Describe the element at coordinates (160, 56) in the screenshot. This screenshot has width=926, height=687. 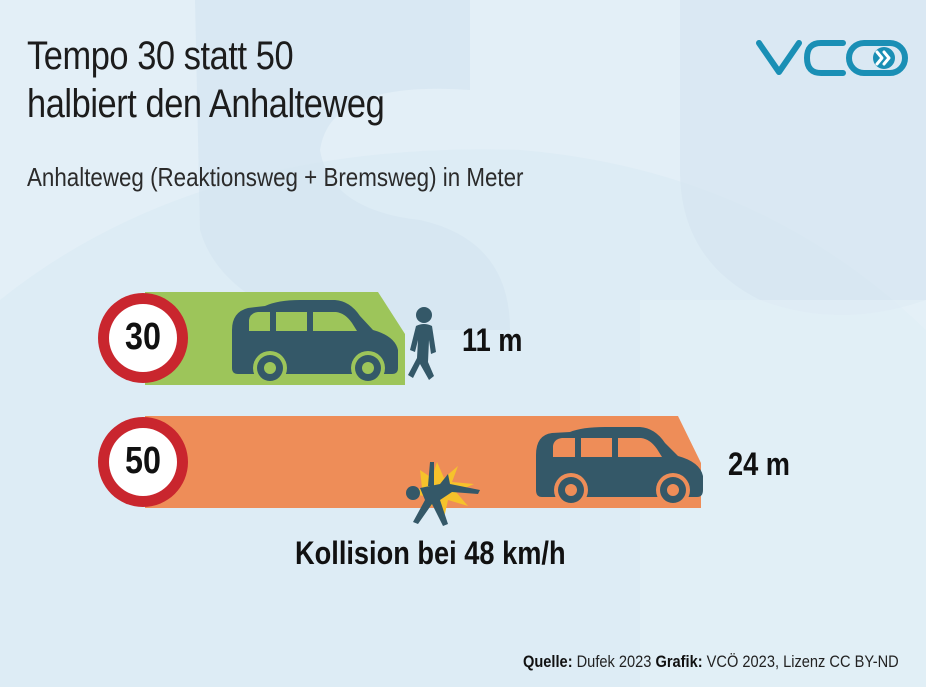
I see `title-line-1: Tempo 30 statt 50` at that location.